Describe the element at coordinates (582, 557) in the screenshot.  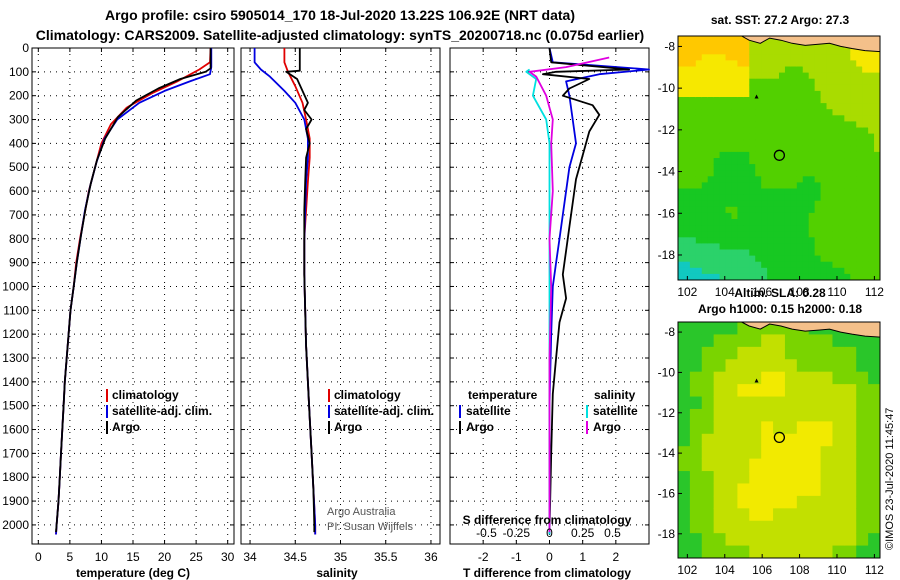
I see `x-tick-label: 1` at that location.